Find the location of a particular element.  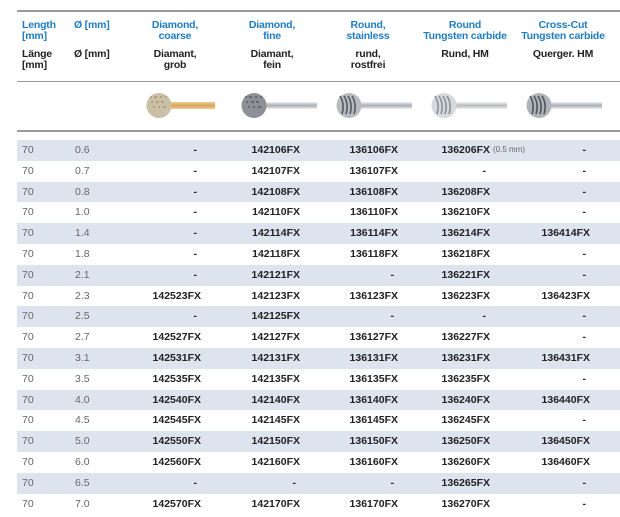

column-header-de: Querger. HM is located at coordinates (563, 54).